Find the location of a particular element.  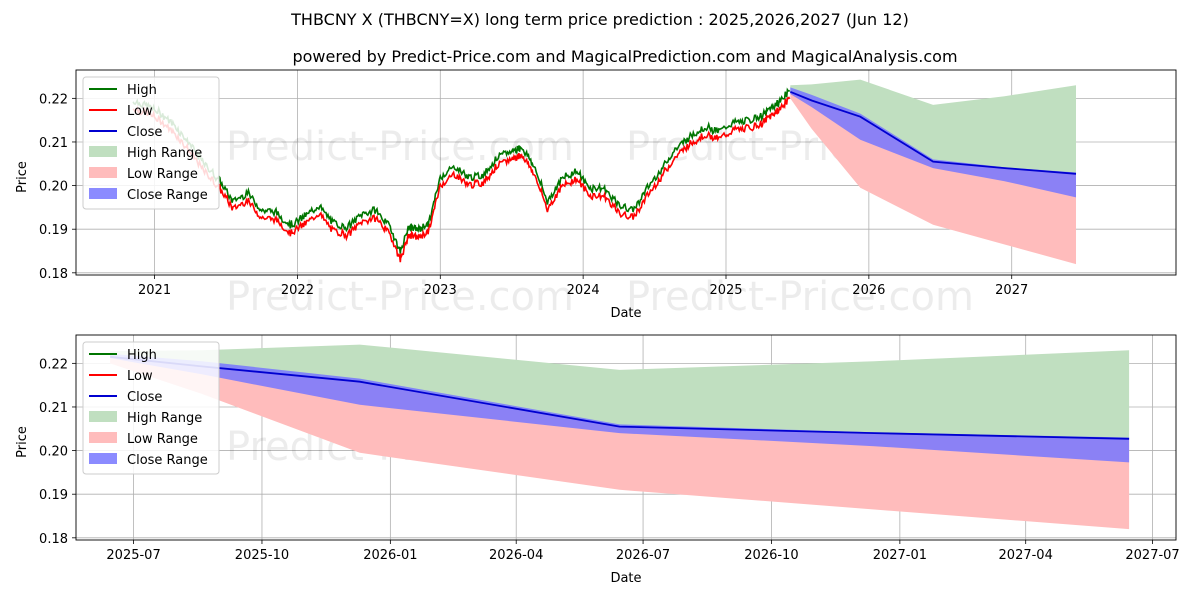

bottom-legend-low-range-swatch is located at coordinates (103, 437).